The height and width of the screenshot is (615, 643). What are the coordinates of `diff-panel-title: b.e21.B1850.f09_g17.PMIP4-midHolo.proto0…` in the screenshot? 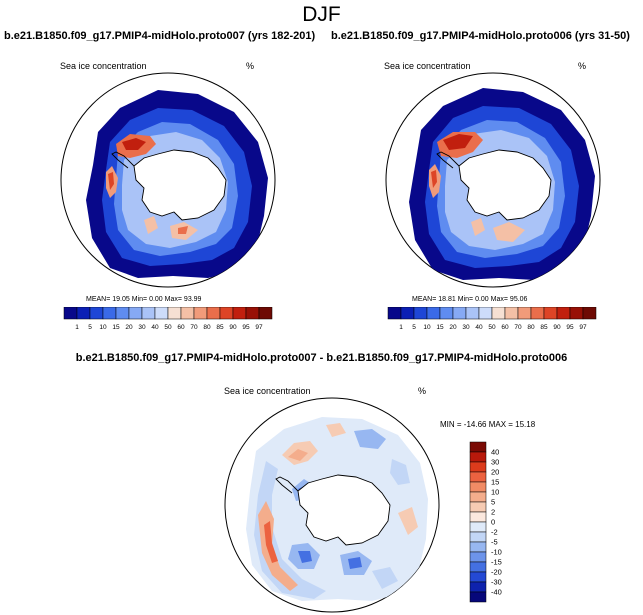 It's located at (321, 358).